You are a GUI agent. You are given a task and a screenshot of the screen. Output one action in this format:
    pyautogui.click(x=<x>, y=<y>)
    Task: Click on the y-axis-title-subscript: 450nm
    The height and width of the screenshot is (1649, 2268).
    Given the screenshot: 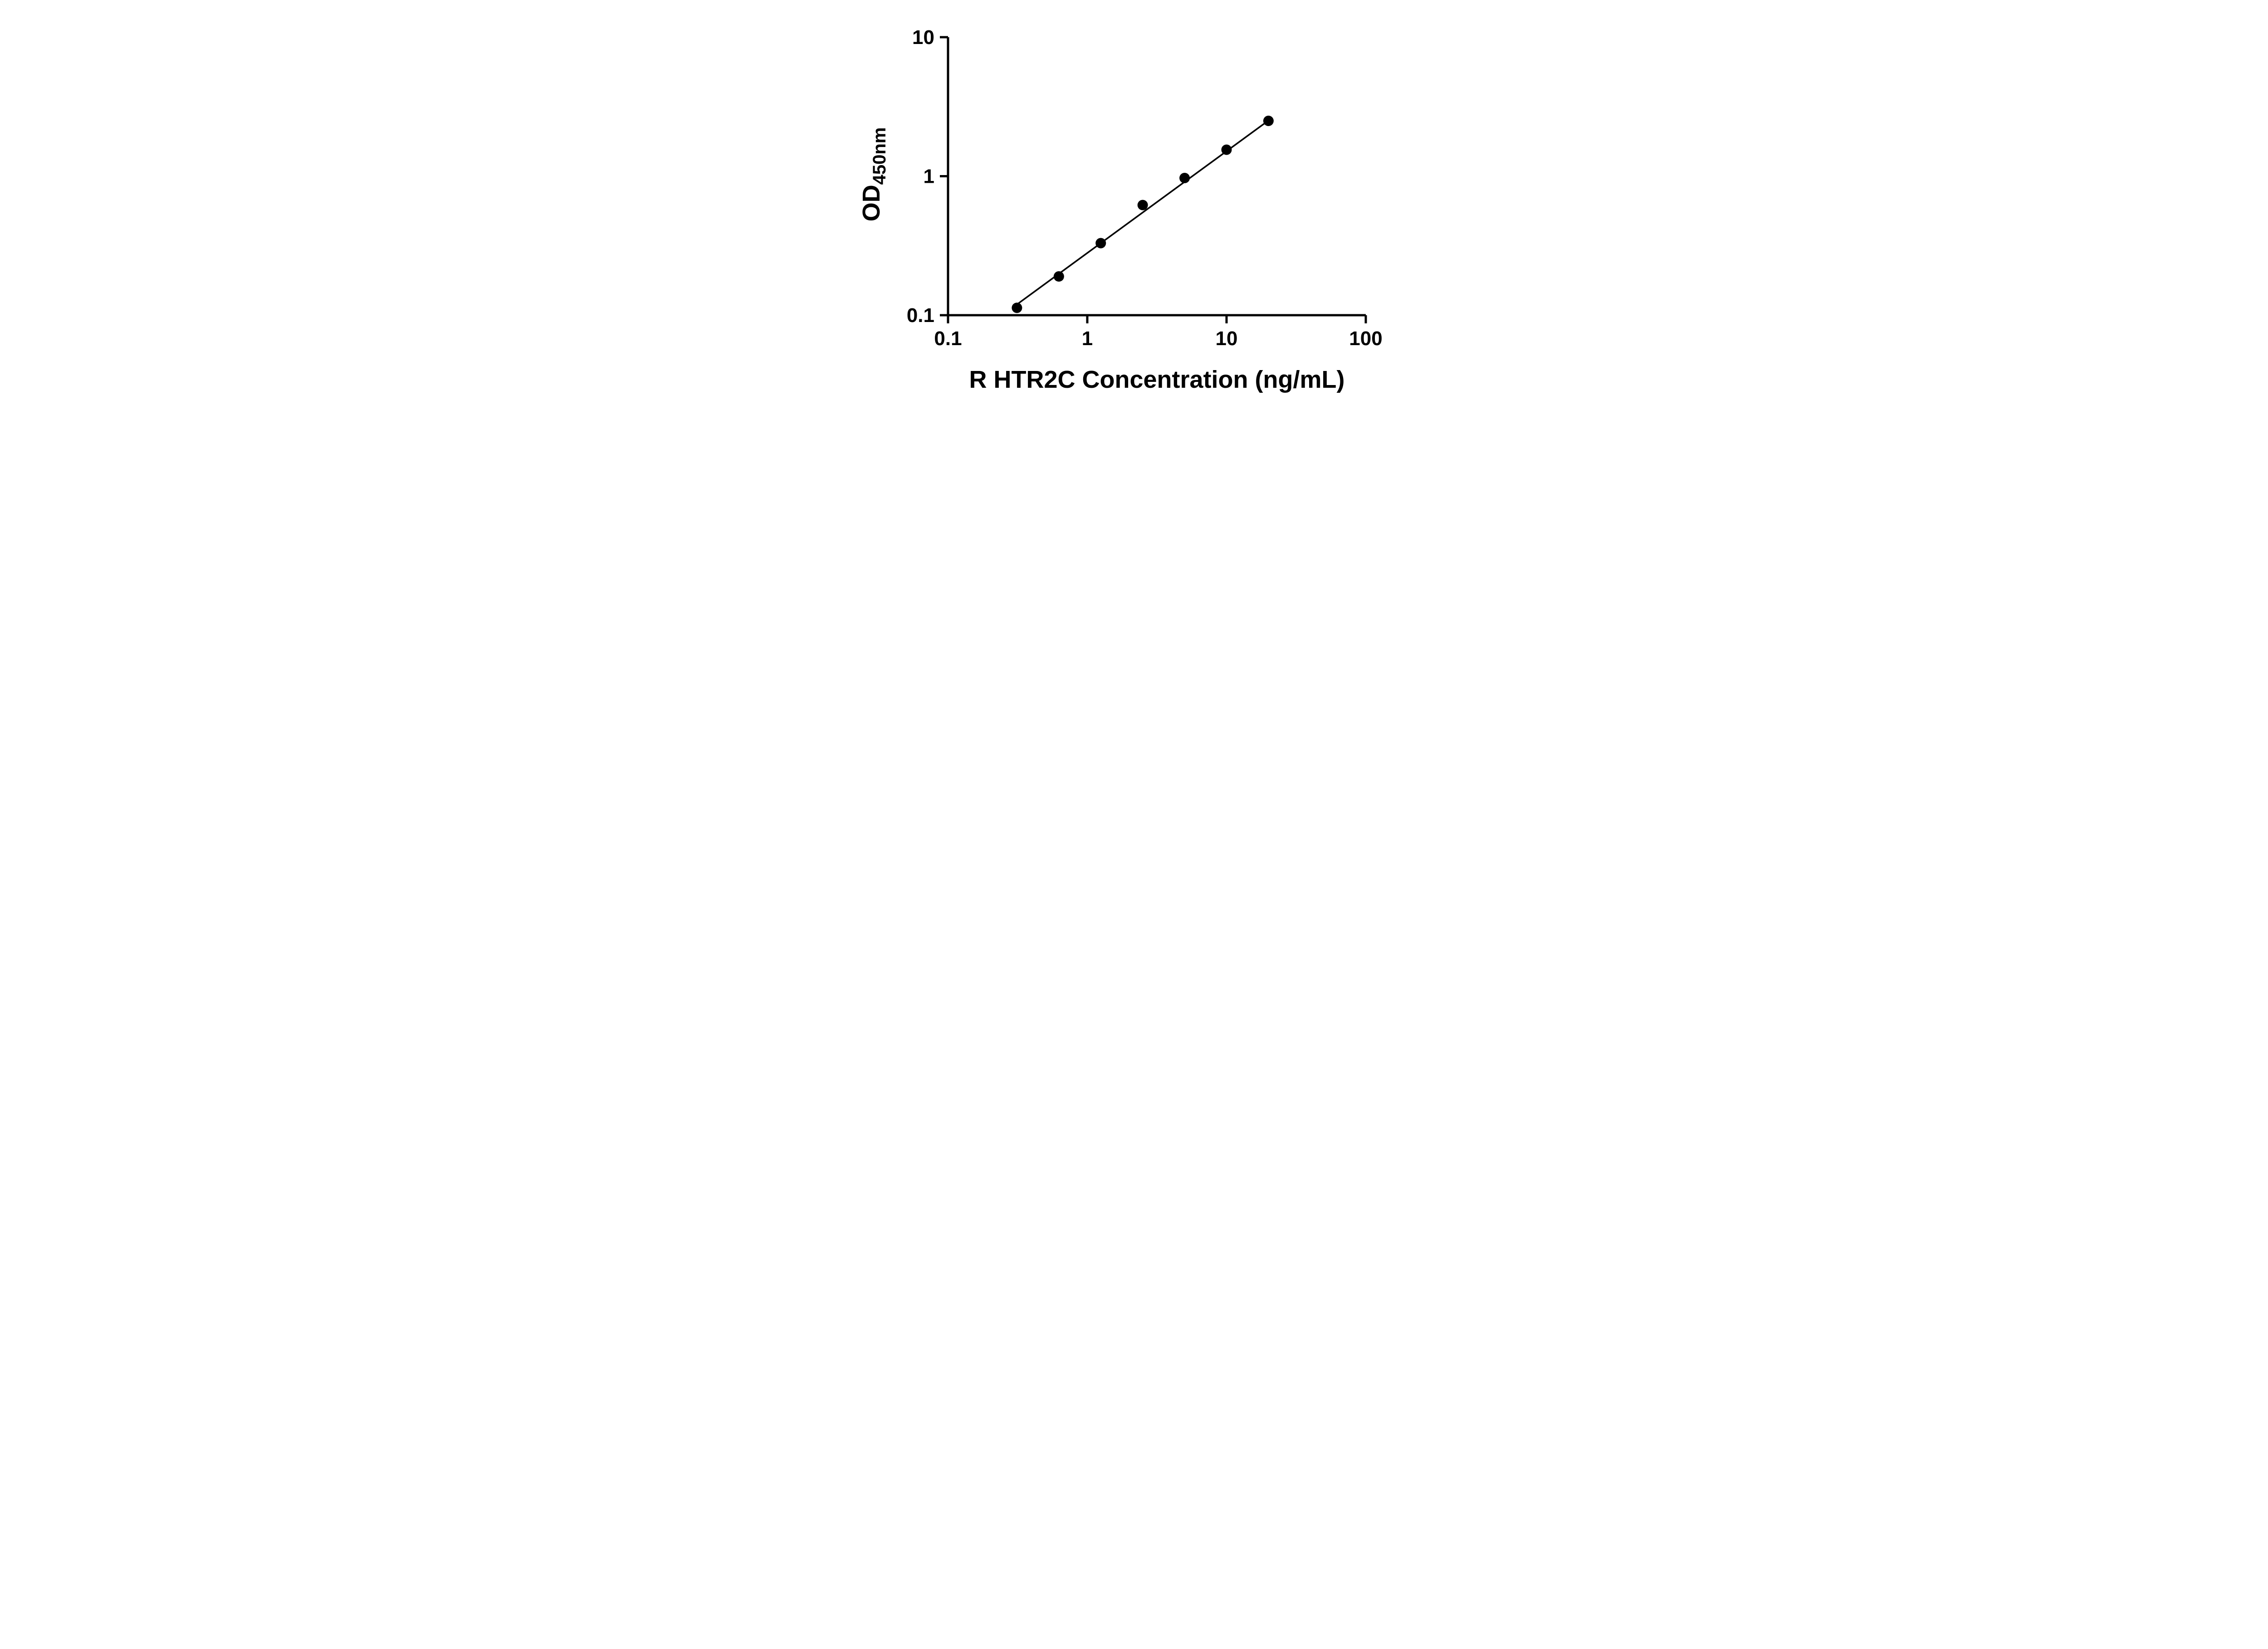 What is the action you would take?
    pyautogui.click(x=880, y=156)
    